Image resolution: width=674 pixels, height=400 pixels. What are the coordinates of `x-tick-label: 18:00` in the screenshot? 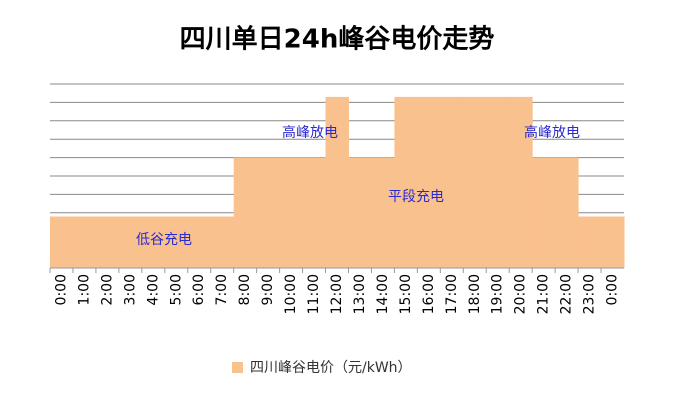 It's located at (475, 294).